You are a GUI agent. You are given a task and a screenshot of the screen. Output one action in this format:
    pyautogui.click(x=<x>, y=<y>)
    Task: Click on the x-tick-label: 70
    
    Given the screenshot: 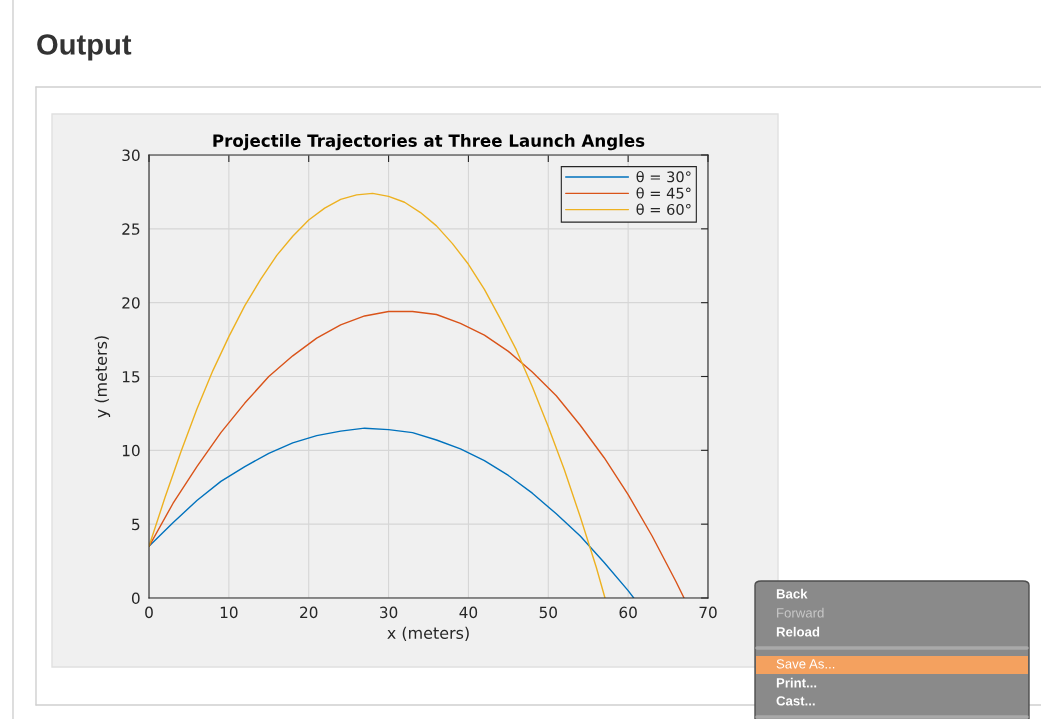 What is the action you would take?
    pyautogui.click(x=708, y=612)
    